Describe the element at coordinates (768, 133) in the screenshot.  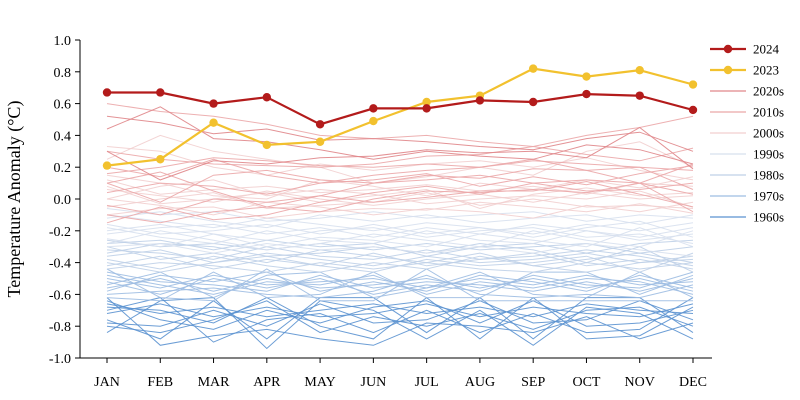
I see `legend-label: 2000s` at that location.